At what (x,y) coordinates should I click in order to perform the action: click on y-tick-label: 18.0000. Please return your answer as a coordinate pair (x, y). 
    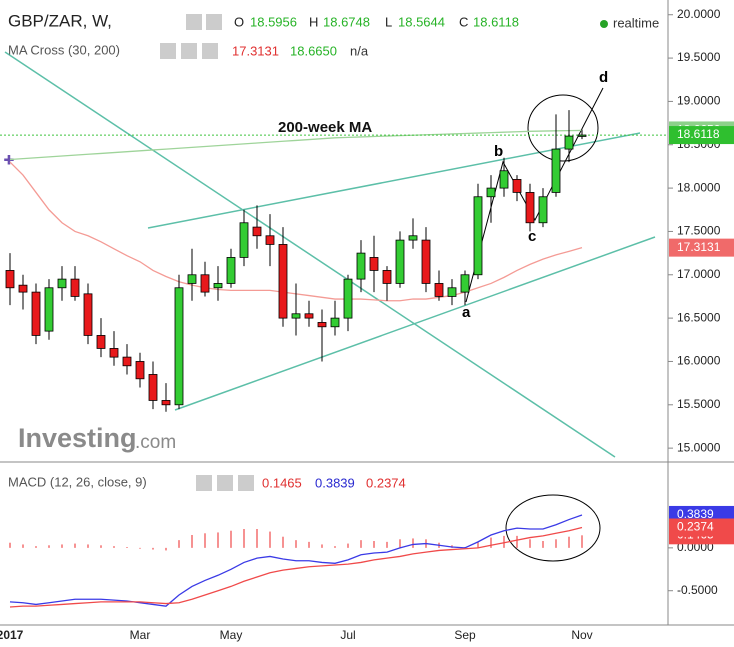
    Looking at the image, I should click on (699, 187).